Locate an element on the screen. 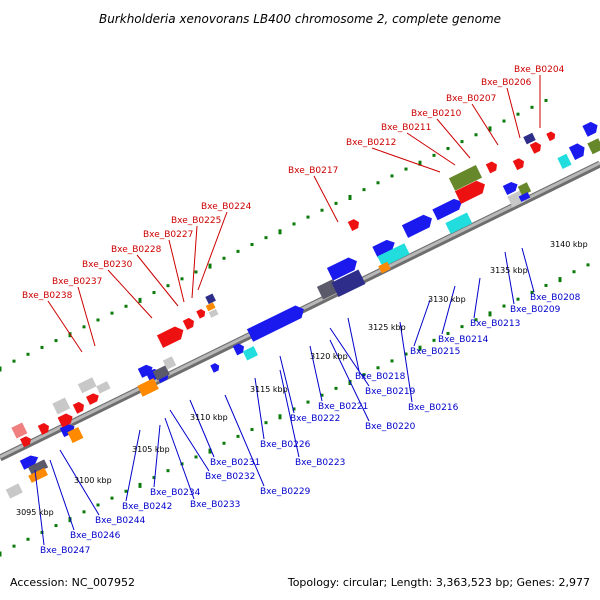  gene-label-forward: Bxe_B0210 is located at coordinates (436, 114).